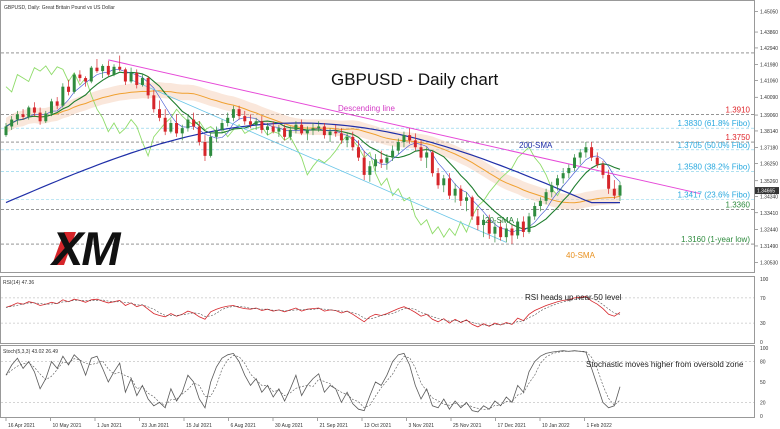  Describe the element at coordinates (769, 132) in the screenshot. I see `price-tick-label: 1.38140` at that location.